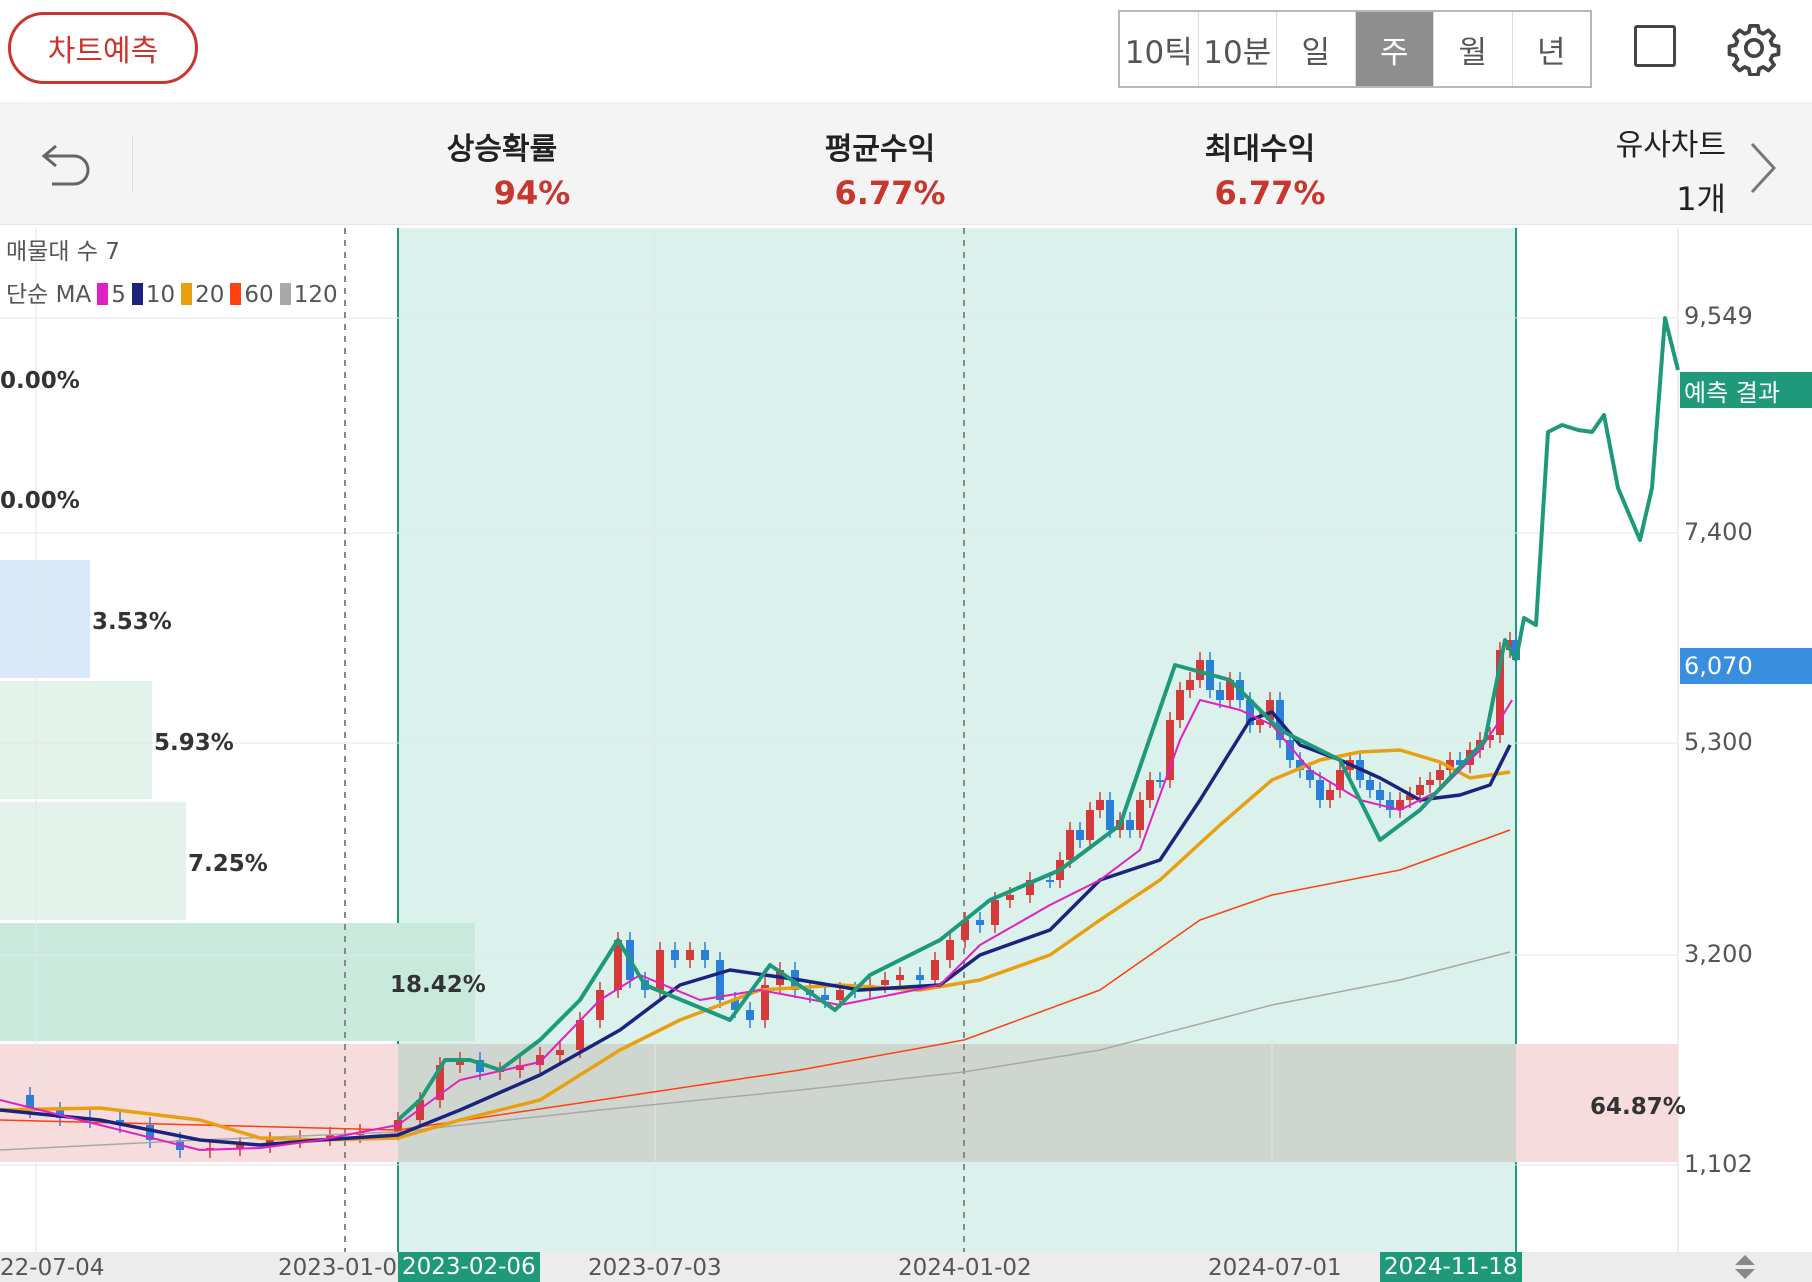  Describe the element at coordinates (259, 295) in the screenshot. I see `ma60-label: 60` at that location.